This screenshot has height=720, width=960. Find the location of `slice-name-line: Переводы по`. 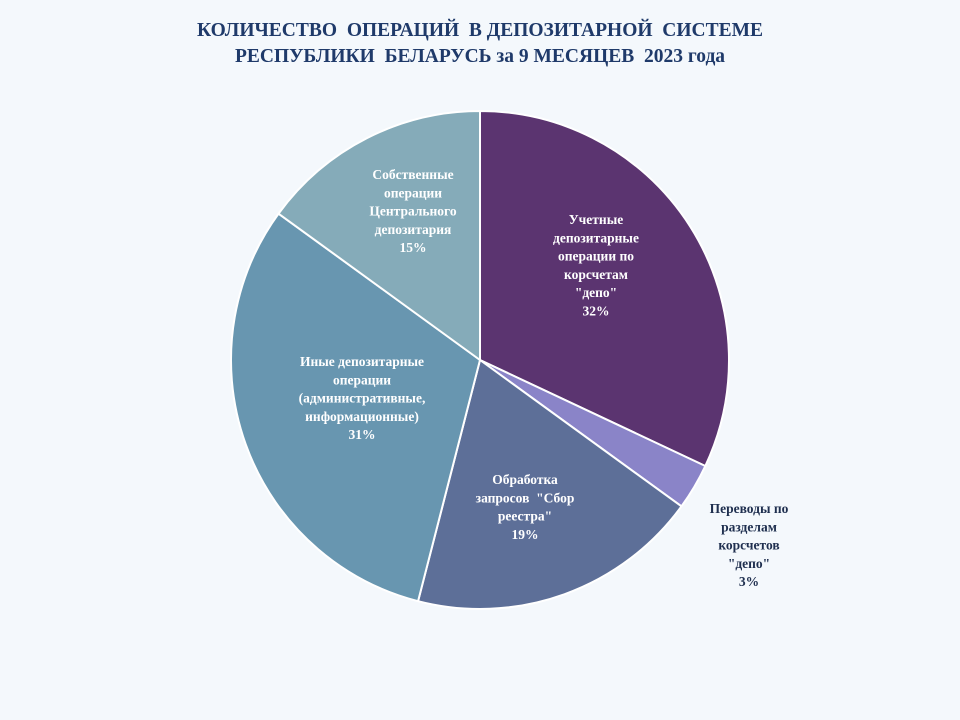

slice-name-line: Переводы по is located at coordinates (749, 508).